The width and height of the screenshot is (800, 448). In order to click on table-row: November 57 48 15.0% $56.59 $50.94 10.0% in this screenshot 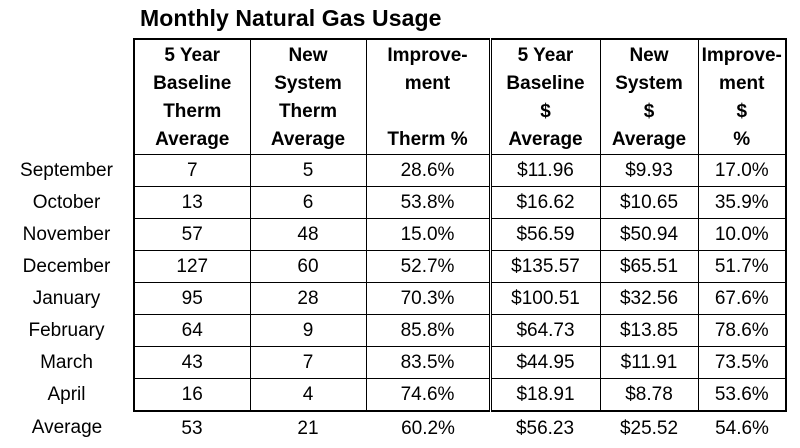, I will do `click(393, 234)`.